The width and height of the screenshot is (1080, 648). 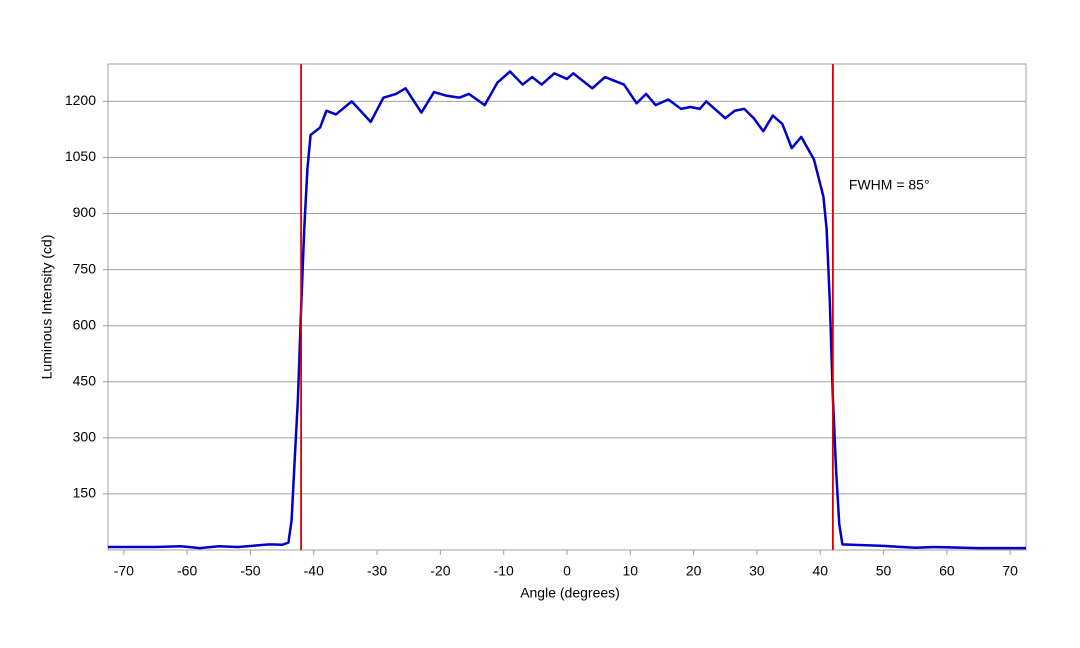 What do you see at coordinates (80, 156) in the screenshot?
I see `y-tick-label: 1050` at bounding box center [80, 156].